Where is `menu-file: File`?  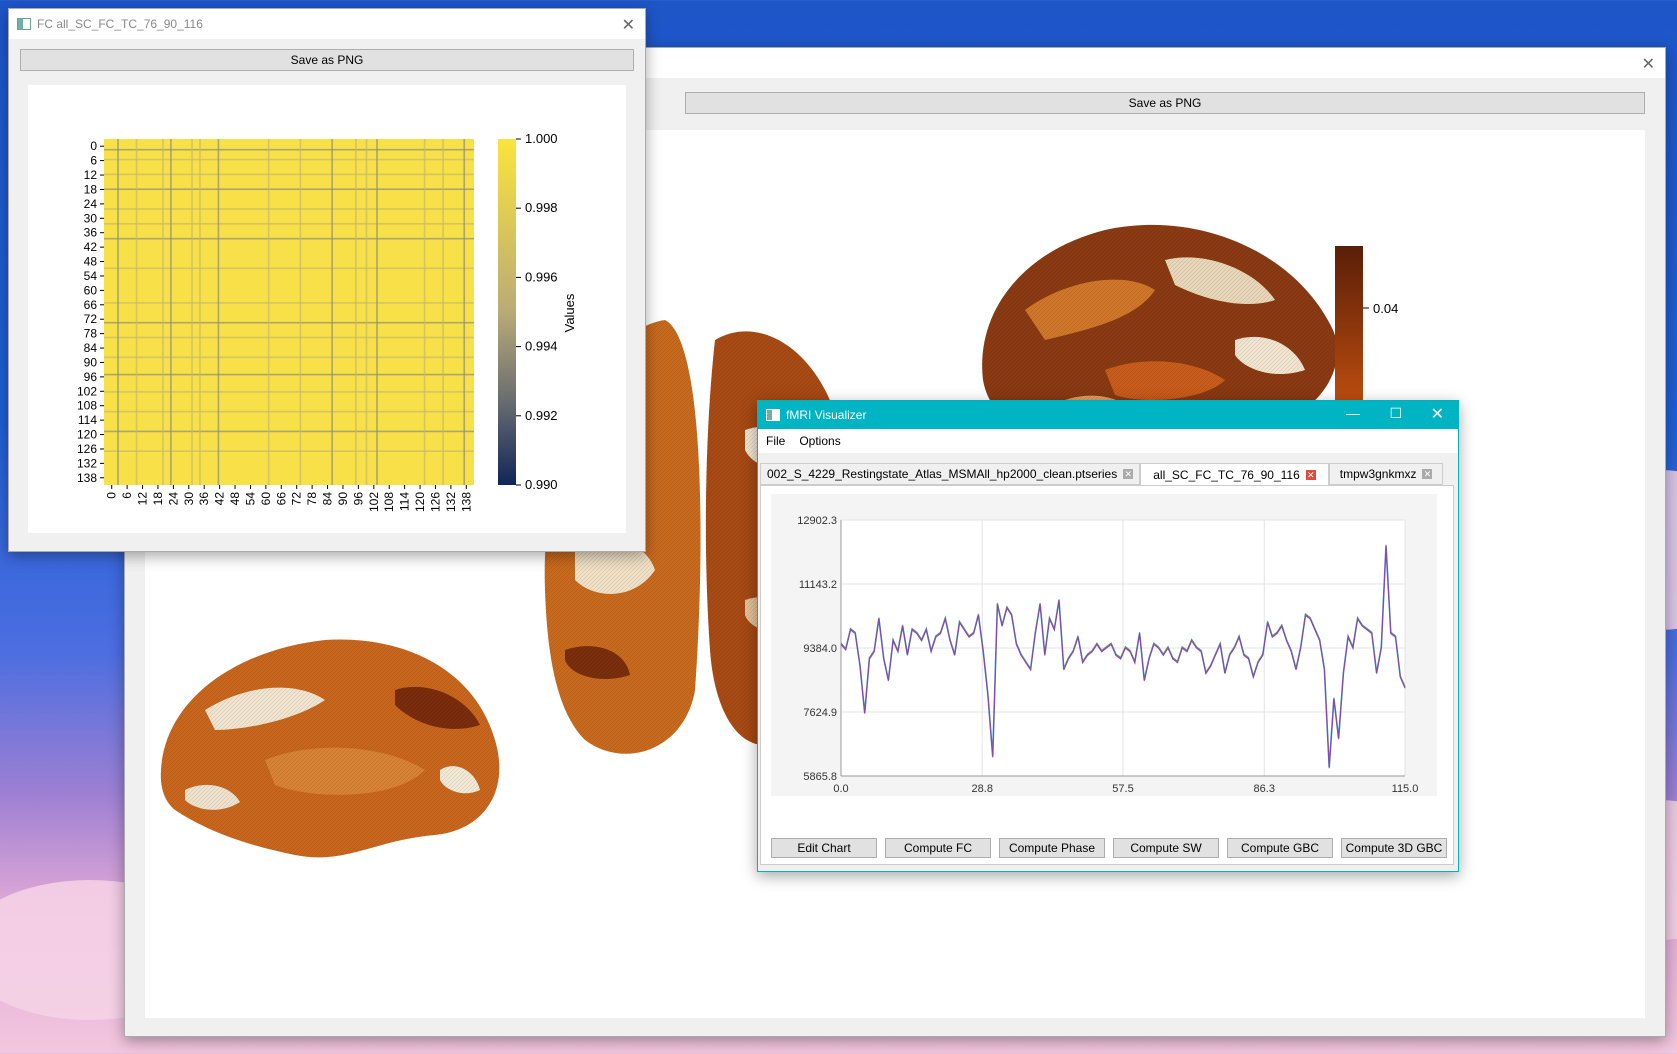 menu-file: File is located at coordinates (776, 441).